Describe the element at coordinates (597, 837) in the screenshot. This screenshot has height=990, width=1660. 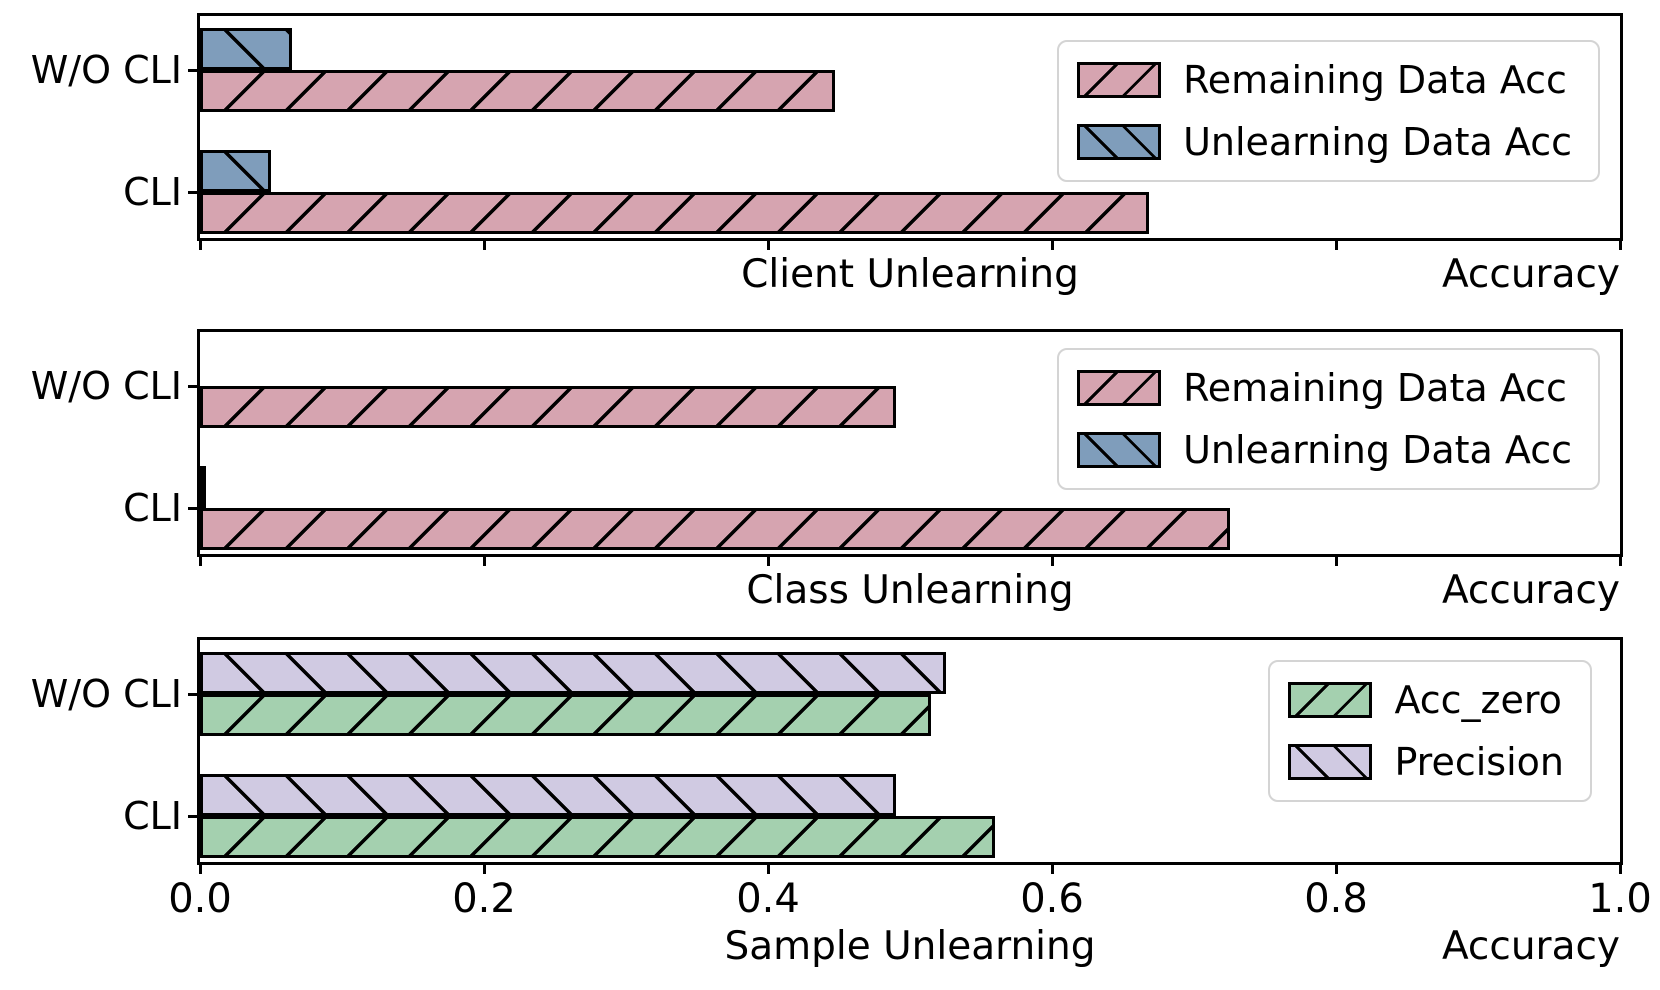
I see `bar-acc-zero-cli` at that location.